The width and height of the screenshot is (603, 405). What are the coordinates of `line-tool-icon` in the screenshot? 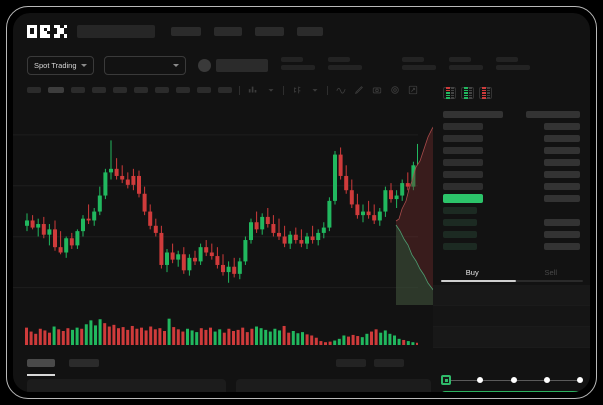 It's located at (340, 90).